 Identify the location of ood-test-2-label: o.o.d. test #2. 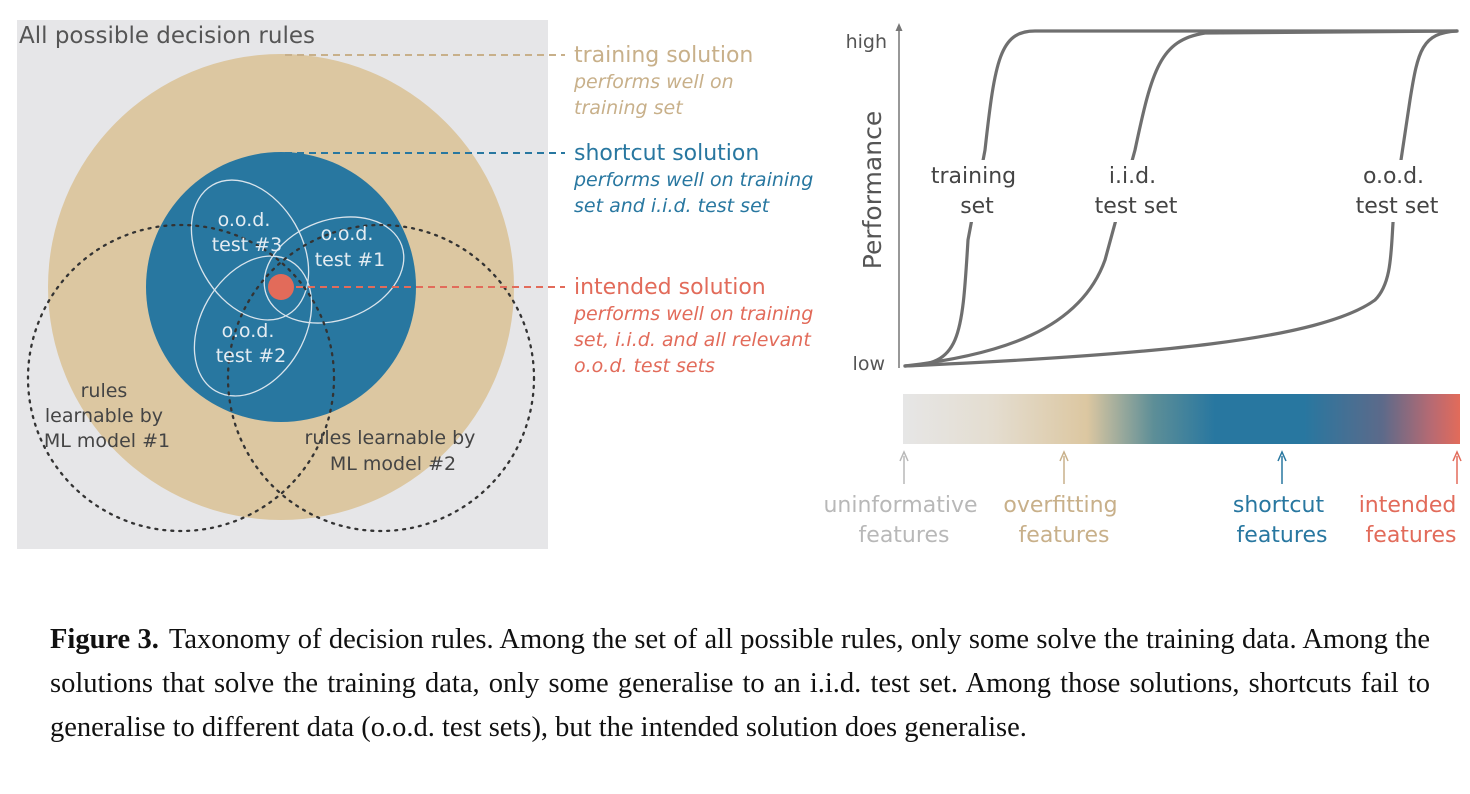
(251, 343).